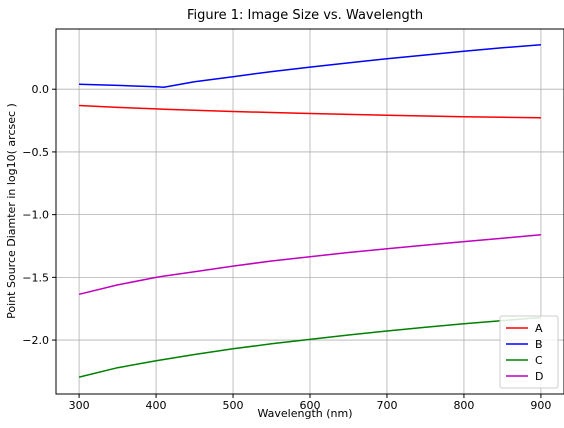 Image resolution: width=564 pixels, height=428 pixels. What do you see at coordinates (310, 405) in the screenshot?
I see `x-tick-label: 600` at bounding box center [310, 405].